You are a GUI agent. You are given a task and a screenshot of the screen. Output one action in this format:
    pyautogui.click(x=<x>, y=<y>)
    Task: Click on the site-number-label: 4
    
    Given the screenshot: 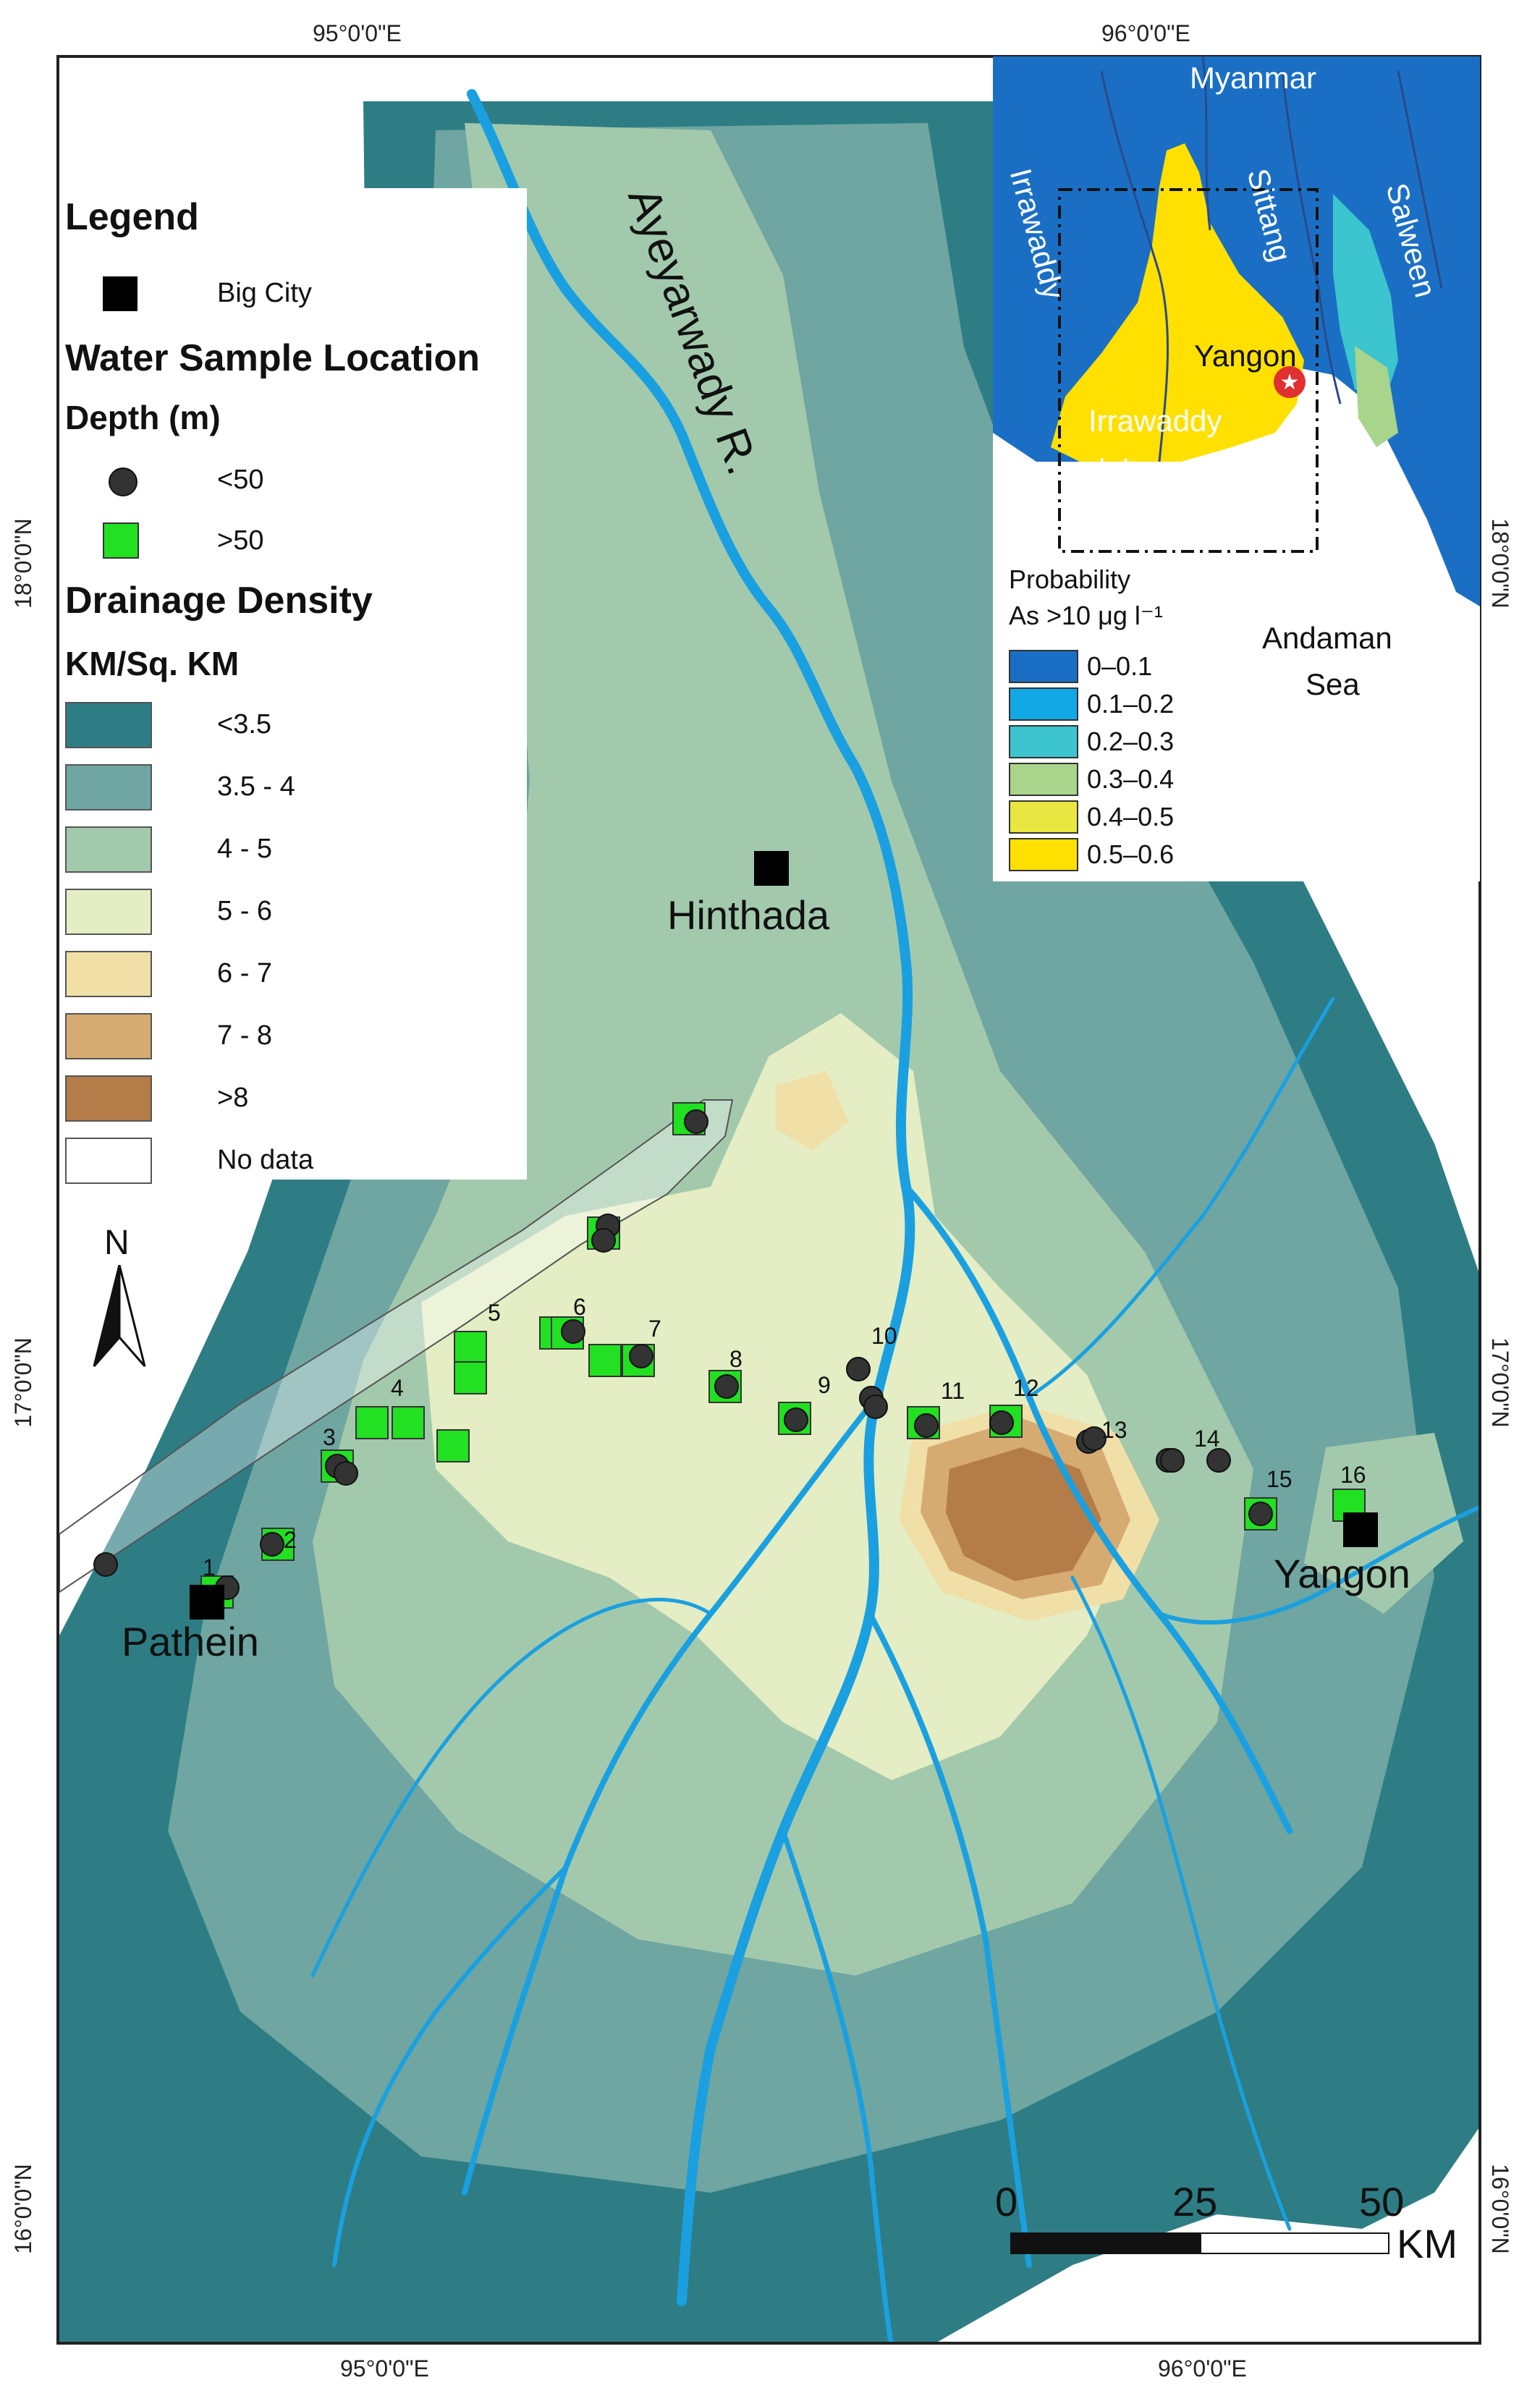 What is the action you would take?
    pyautogui.click(x=397, y=1388)
    